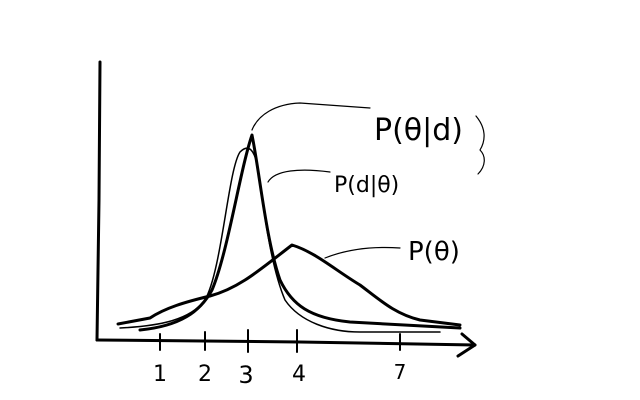  I want to click on y-axis, so click(98, 201).